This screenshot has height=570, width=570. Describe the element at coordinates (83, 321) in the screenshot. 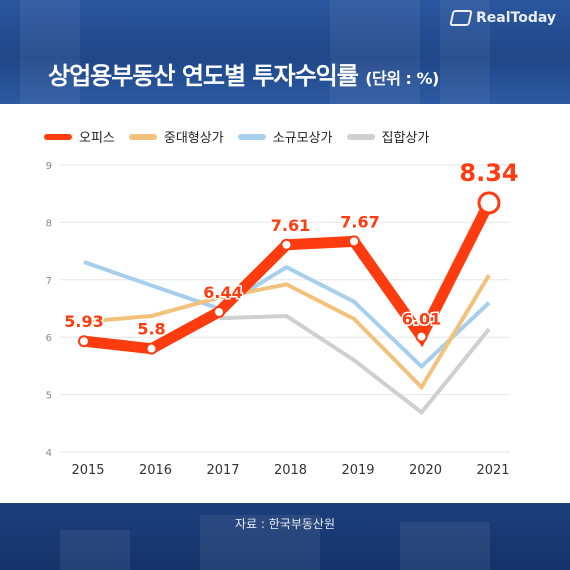

I see `data-label-office: 5.93` at that location.